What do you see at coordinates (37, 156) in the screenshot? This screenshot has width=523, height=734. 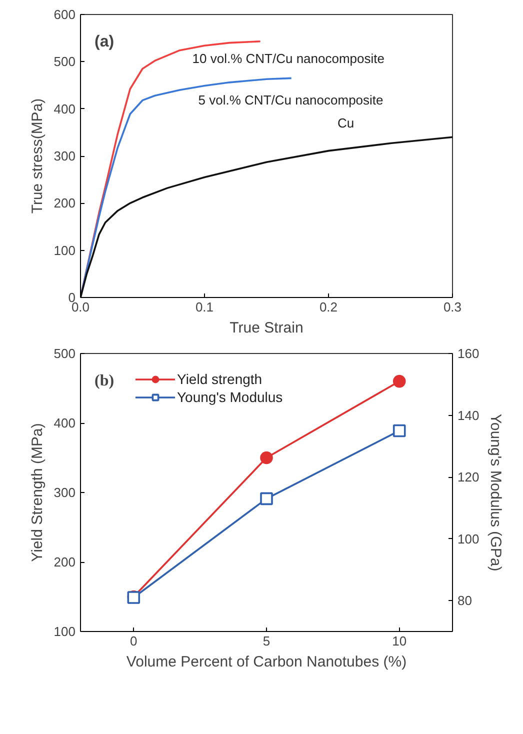 I see `y-axis-title: True stress(MPa)` at bounding box center [37, 156].